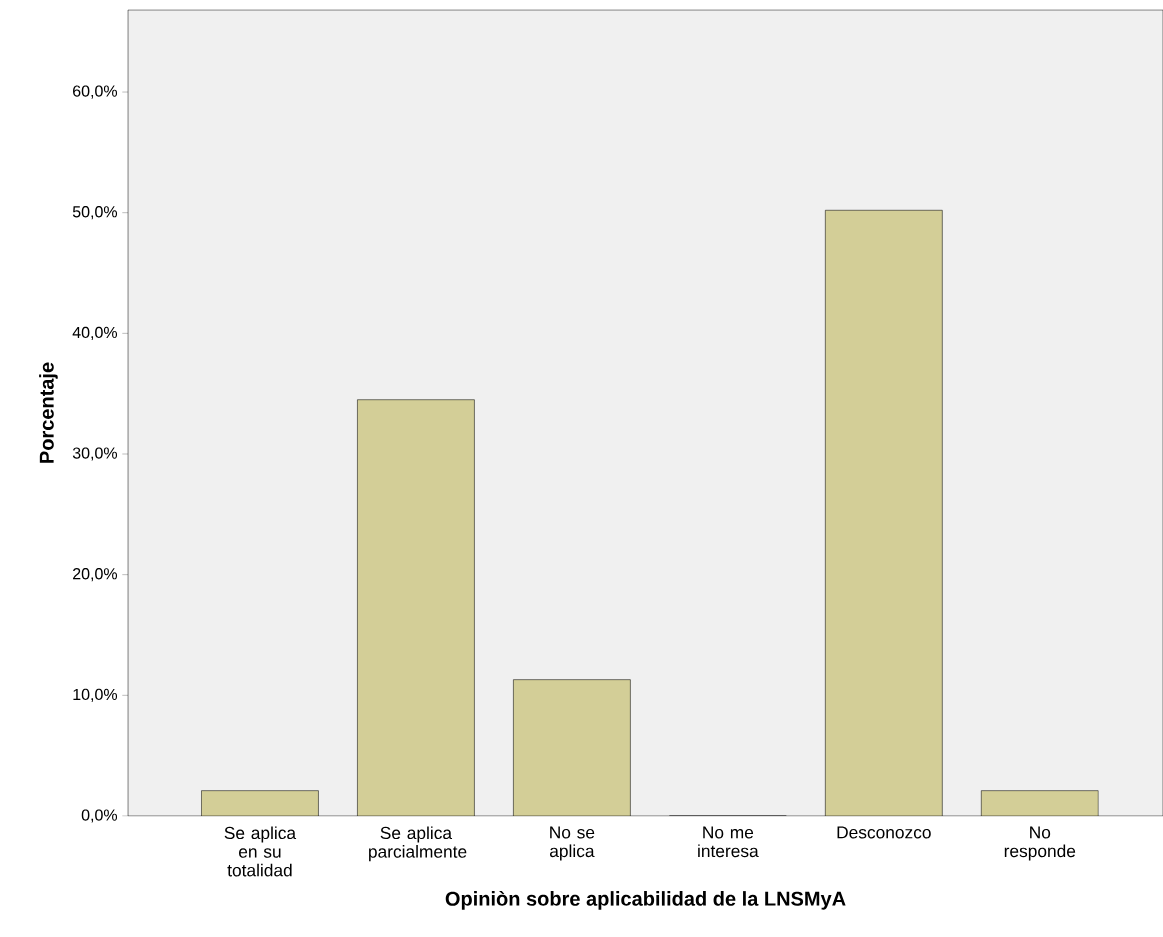 This screenshot has width=1163, height=937. What do you see at coordinates (884, 832) in the screenshot?
I see `x-tick-label: Desconozco` at bounding box center [884, 832].